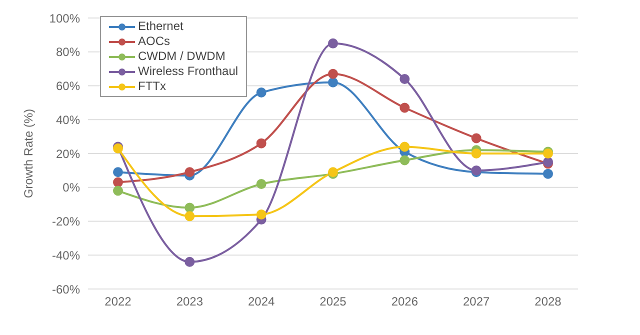  Describe the element at coordinates (182, 56) in the screenshot. I see `legend-label: CWDM / DWDM` at that location.